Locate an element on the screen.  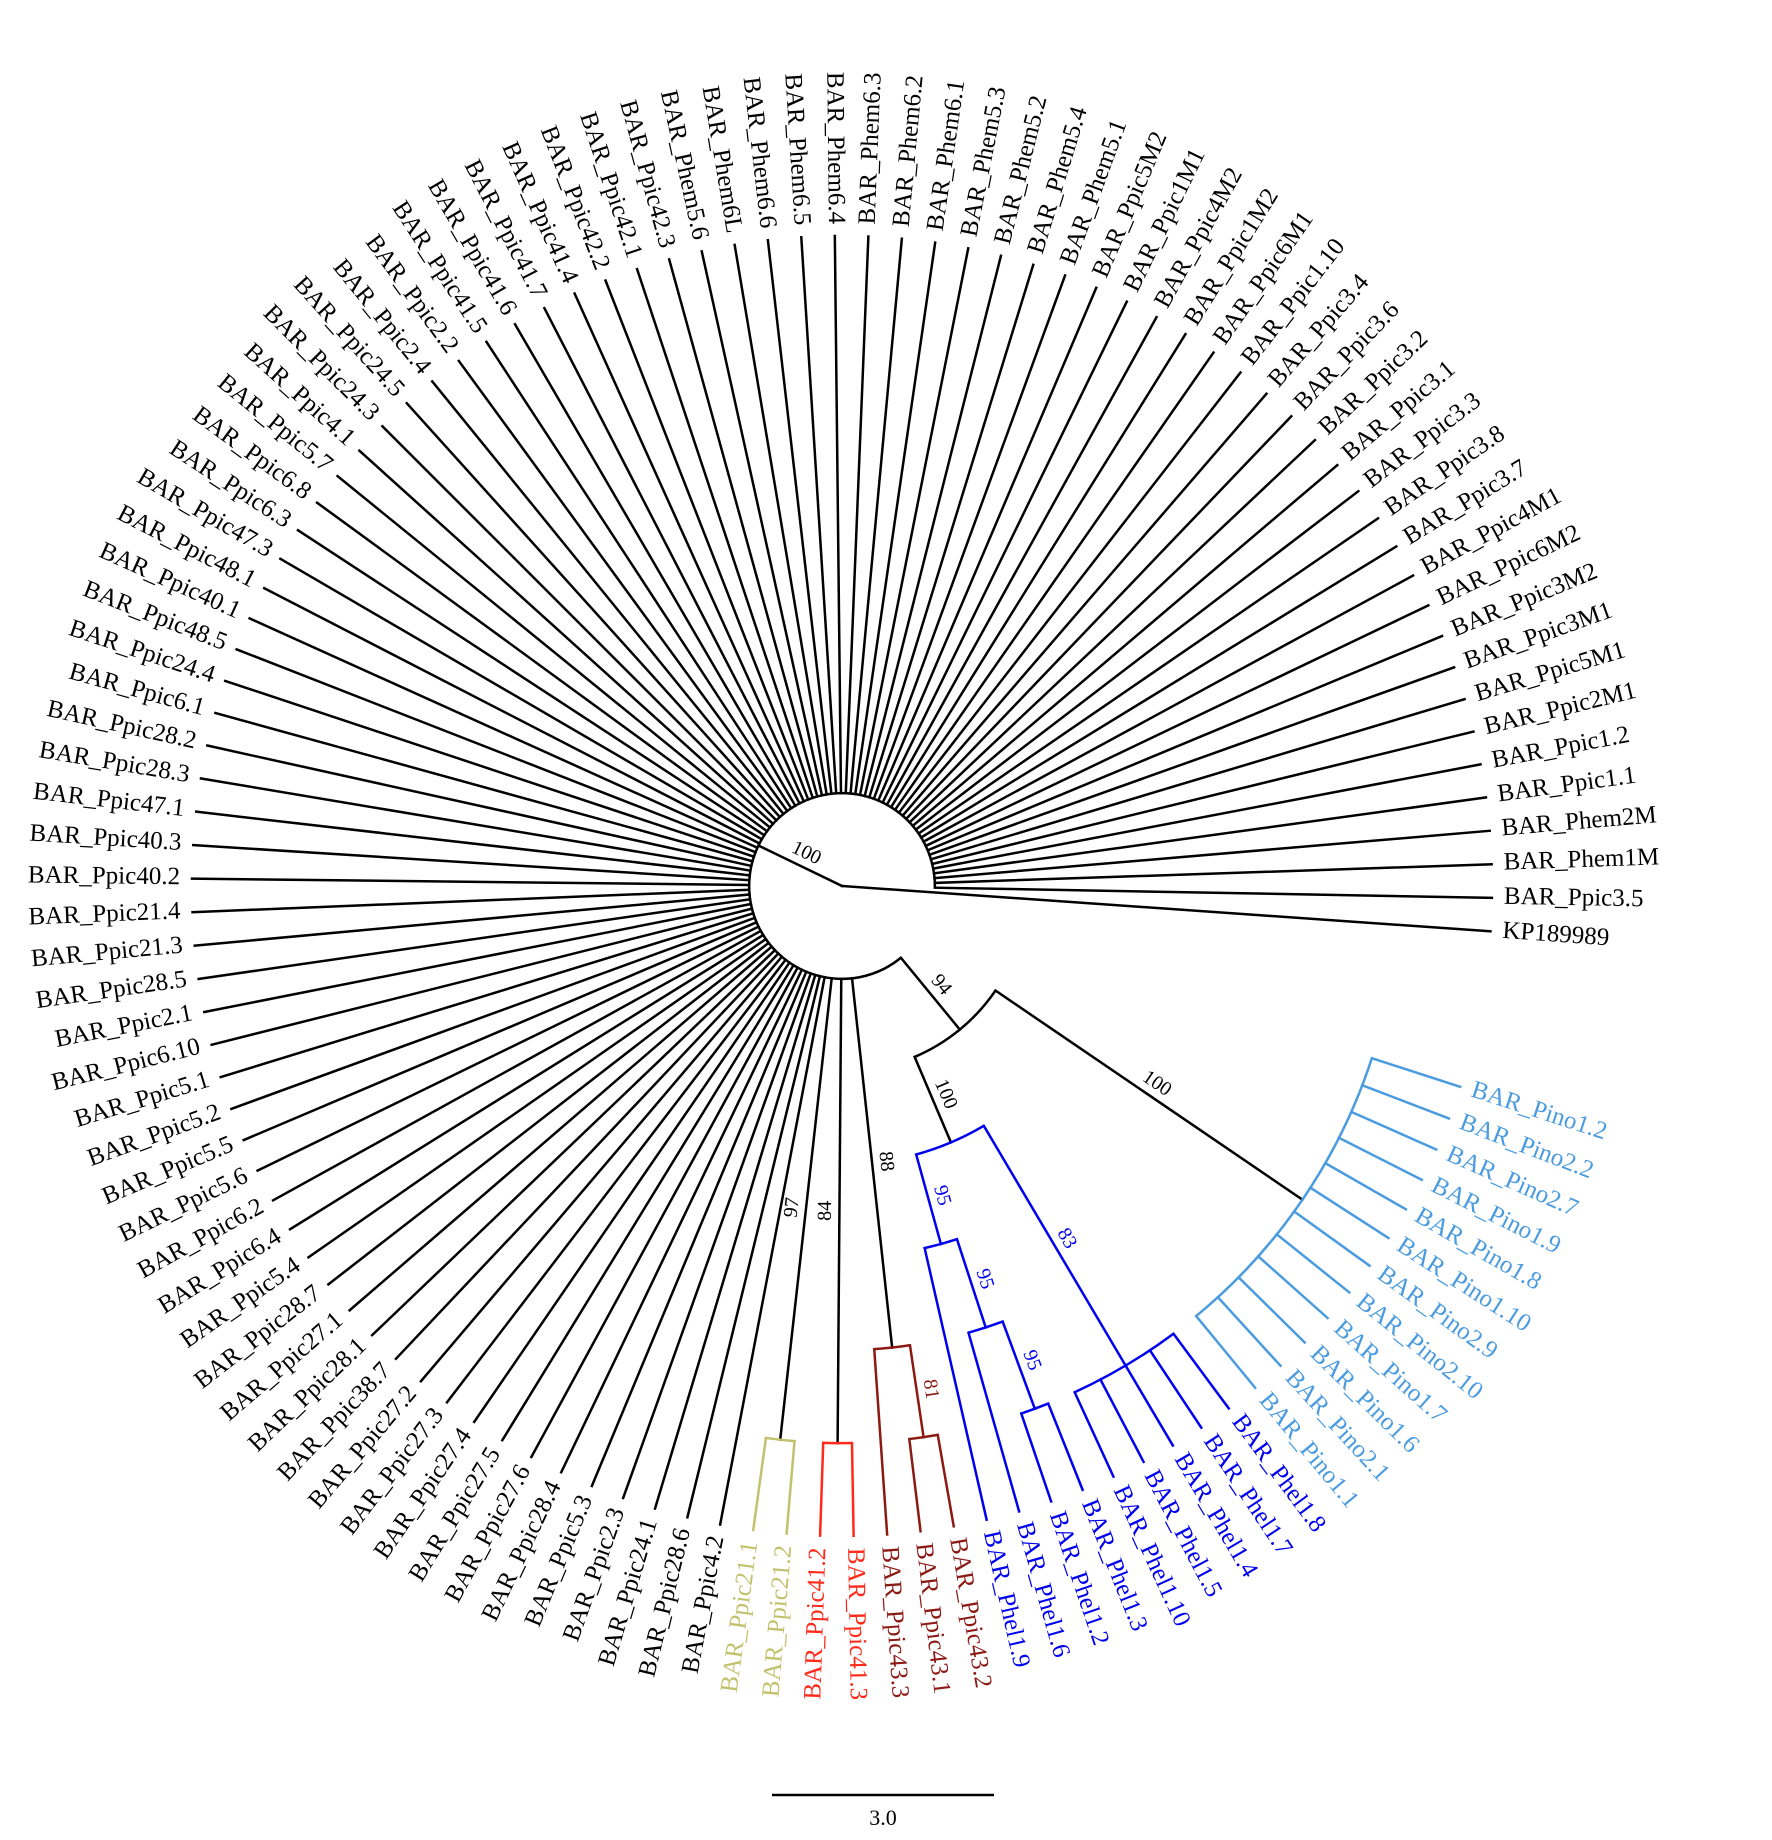
leaf-label: BAR_Phem6.4 is located at coordinates (835, 148).